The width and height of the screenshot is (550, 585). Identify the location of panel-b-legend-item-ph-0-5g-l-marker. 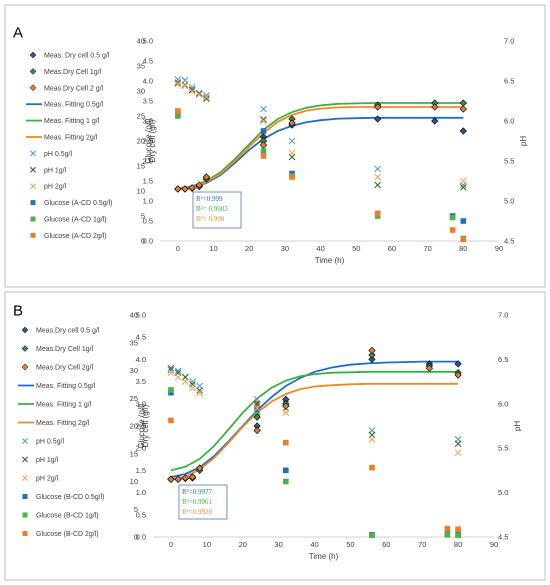
(25, 441).